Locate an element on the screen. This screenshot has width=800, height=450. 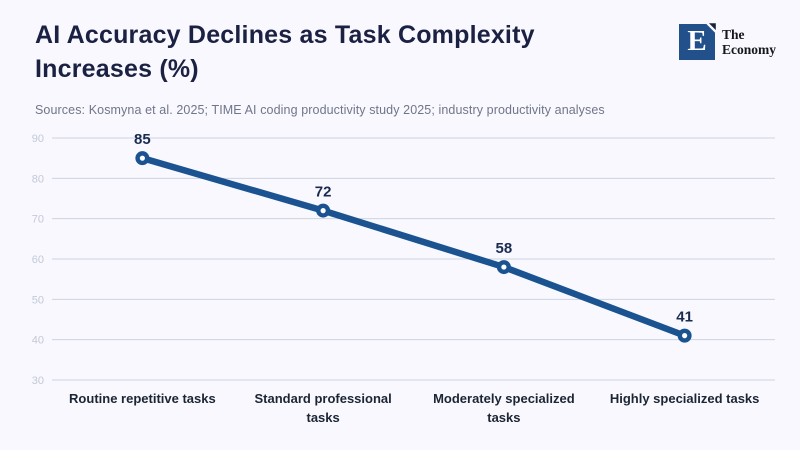
brand-name-line-2: Economy is located at coordinates (749, 49).